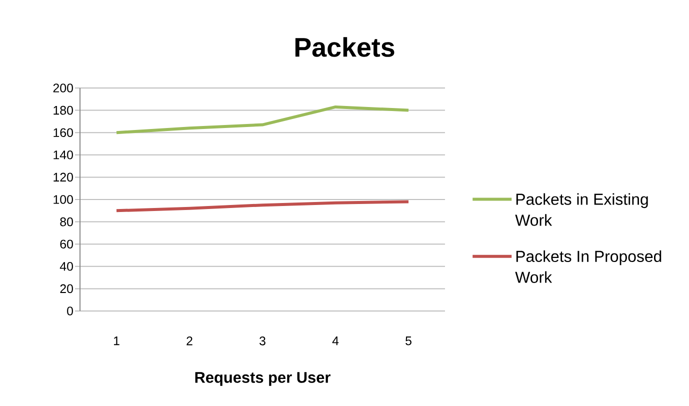 The image size is (689, 406). I want to click on legend-label: Packets In Proposed Work, so click(588, 266).